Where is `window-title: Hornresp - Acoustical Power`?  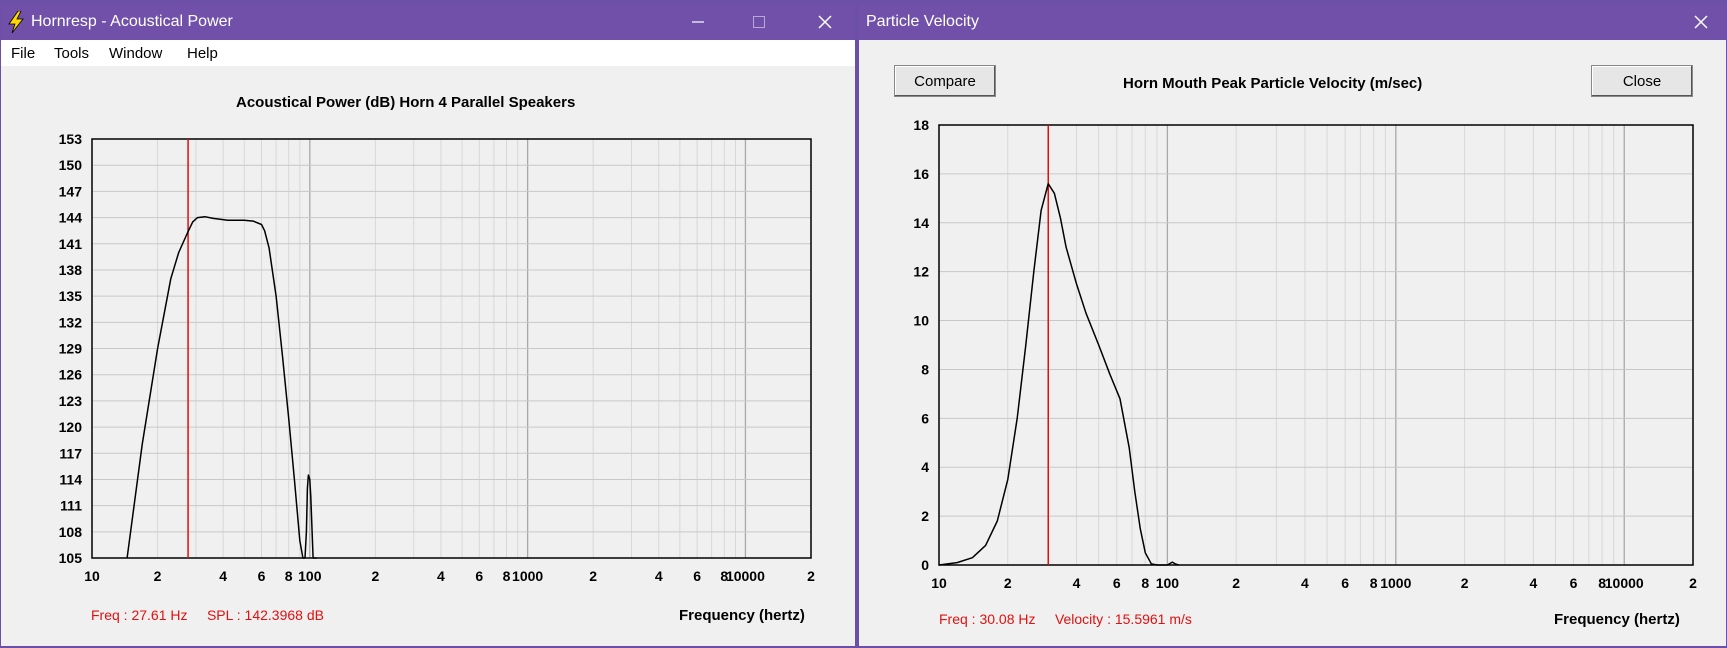 window-title: Hornresp - Acoustical Power is located at coordinates (132, 21).